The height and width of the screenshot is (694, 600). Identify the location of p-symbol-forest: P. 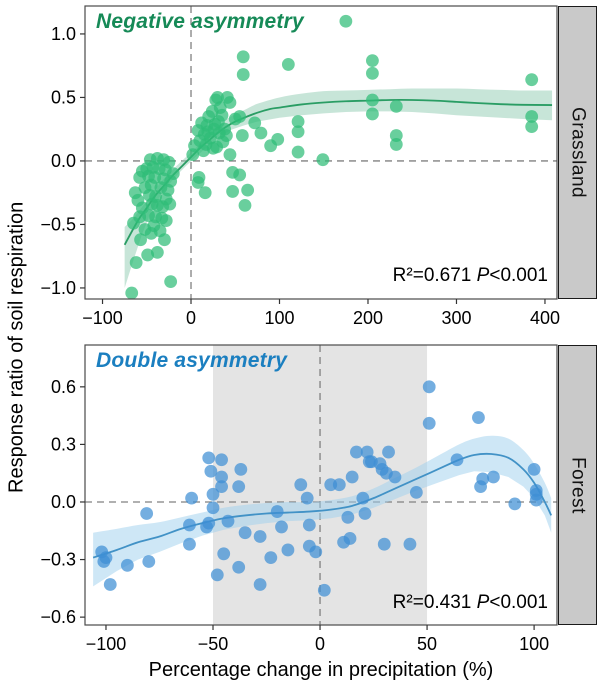
(483, 602).